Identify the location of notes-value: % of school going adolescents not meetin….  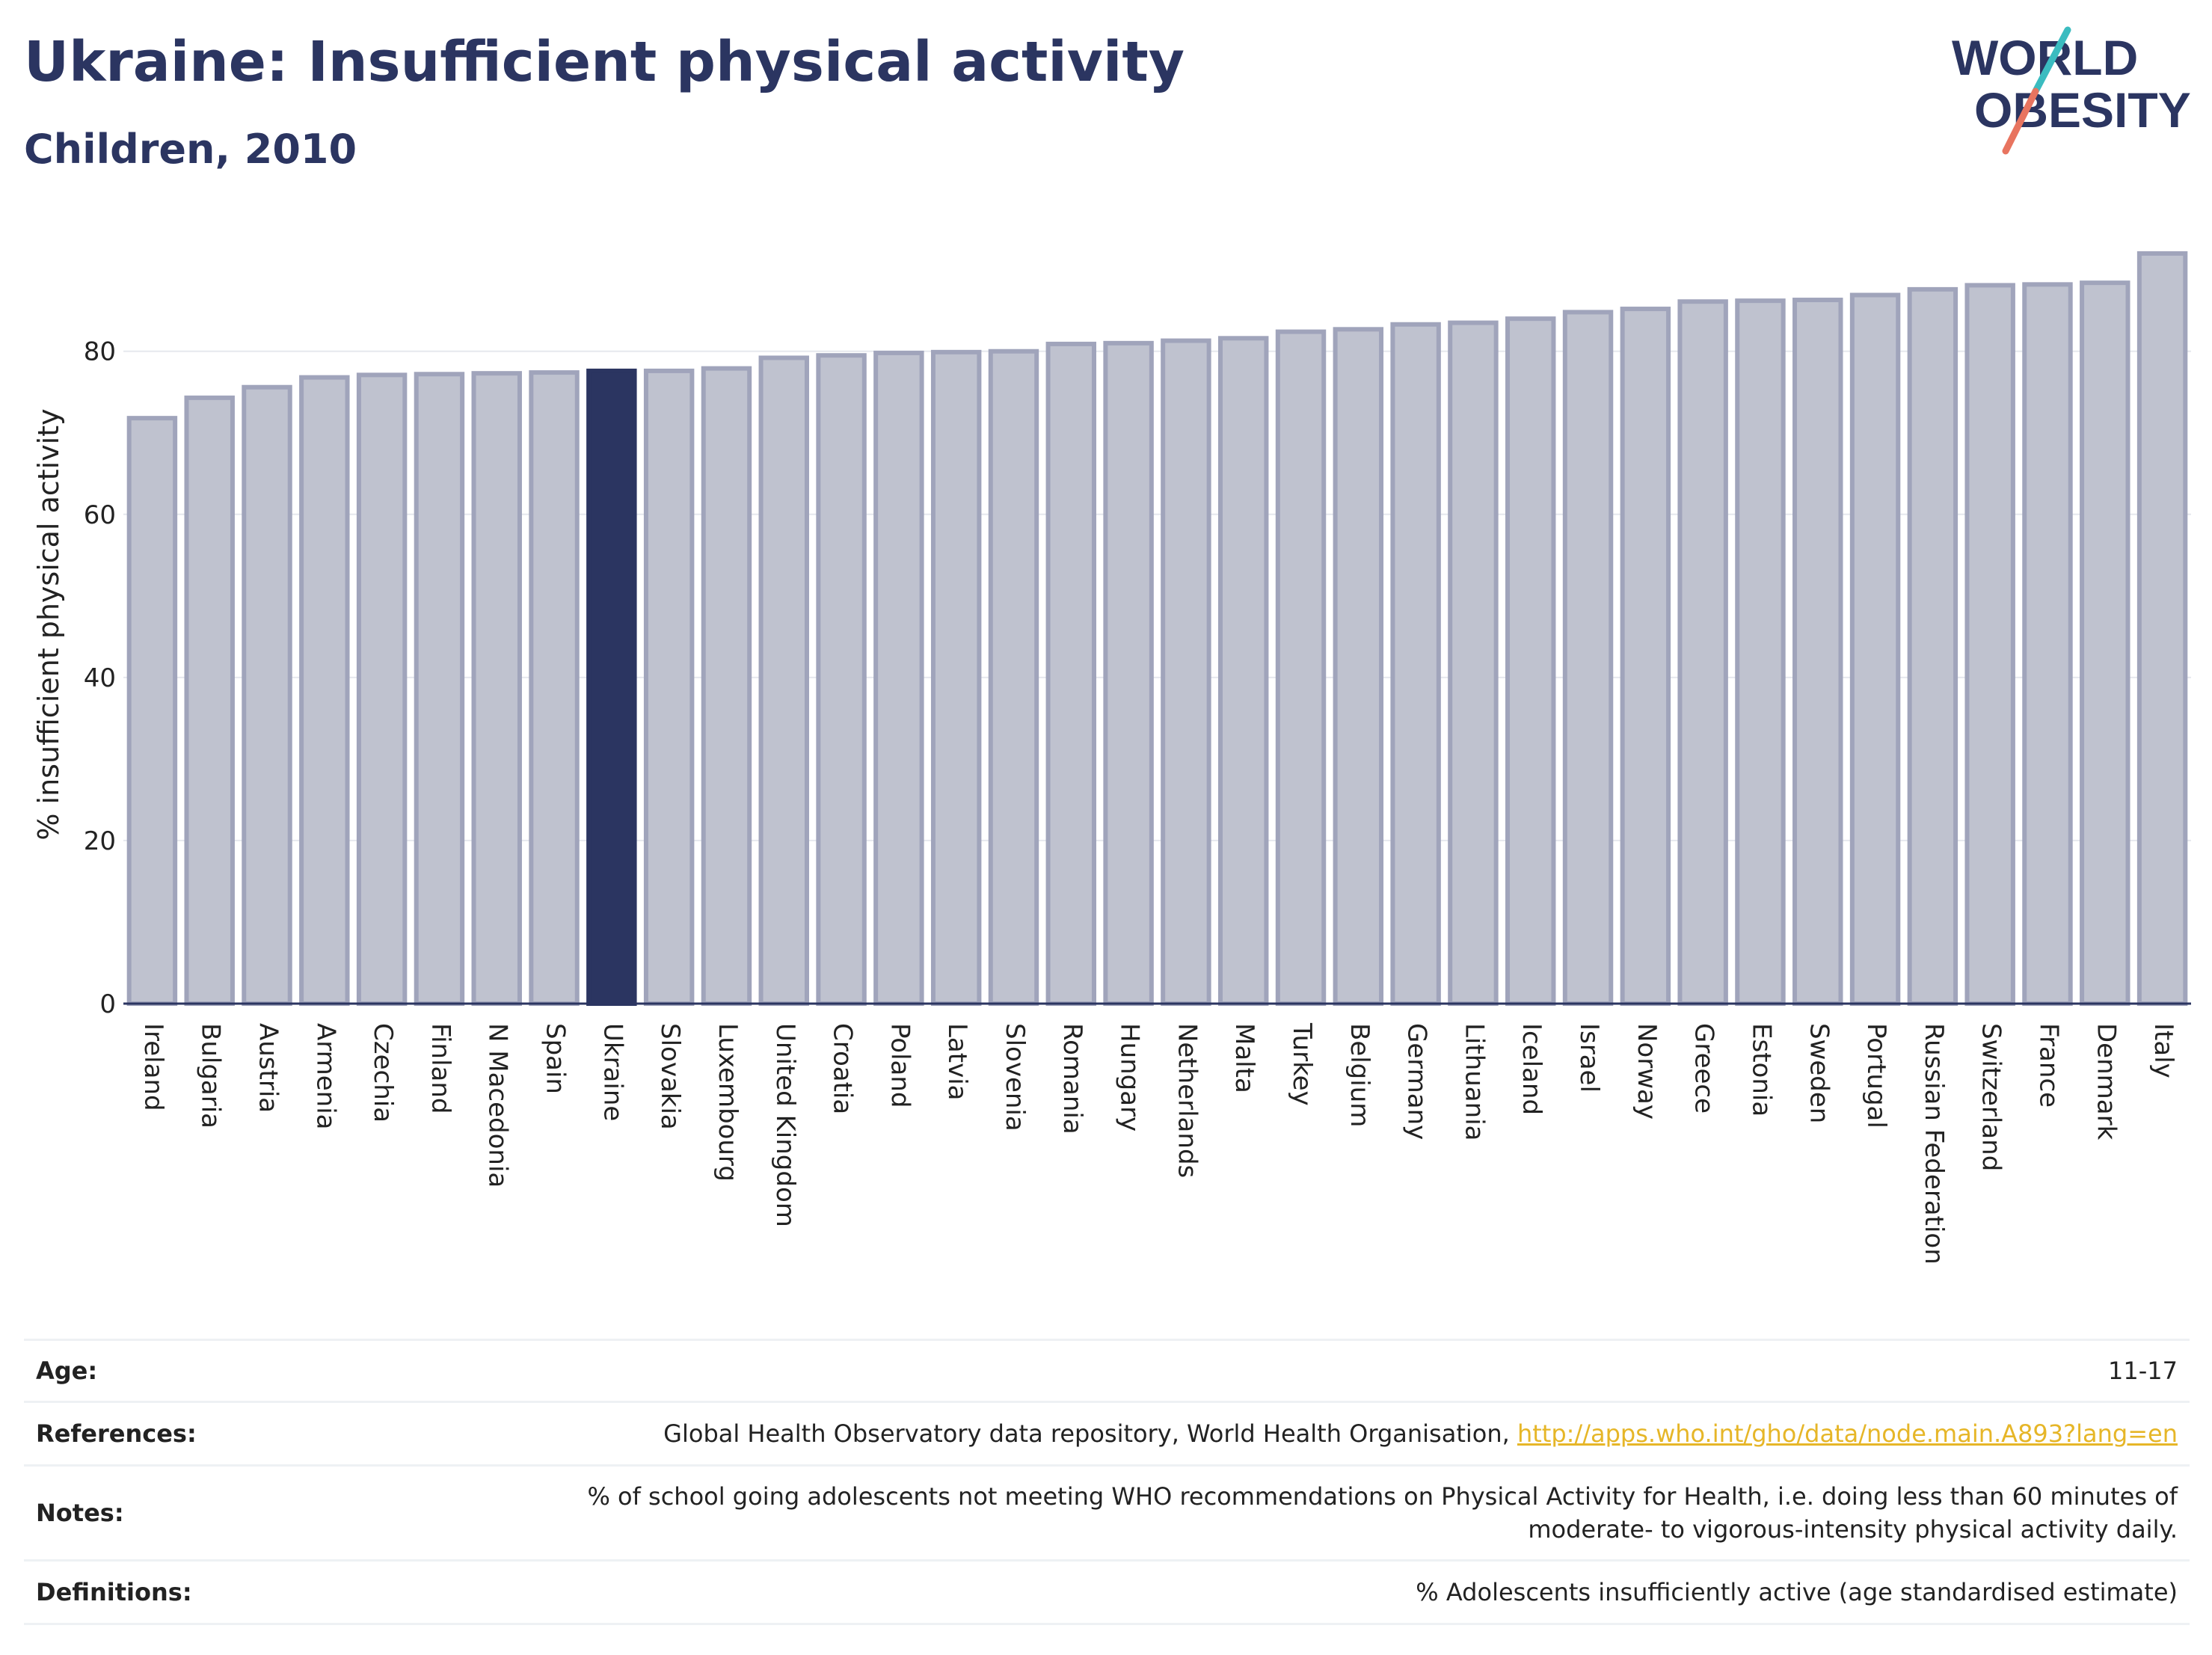
(1216, 1512).